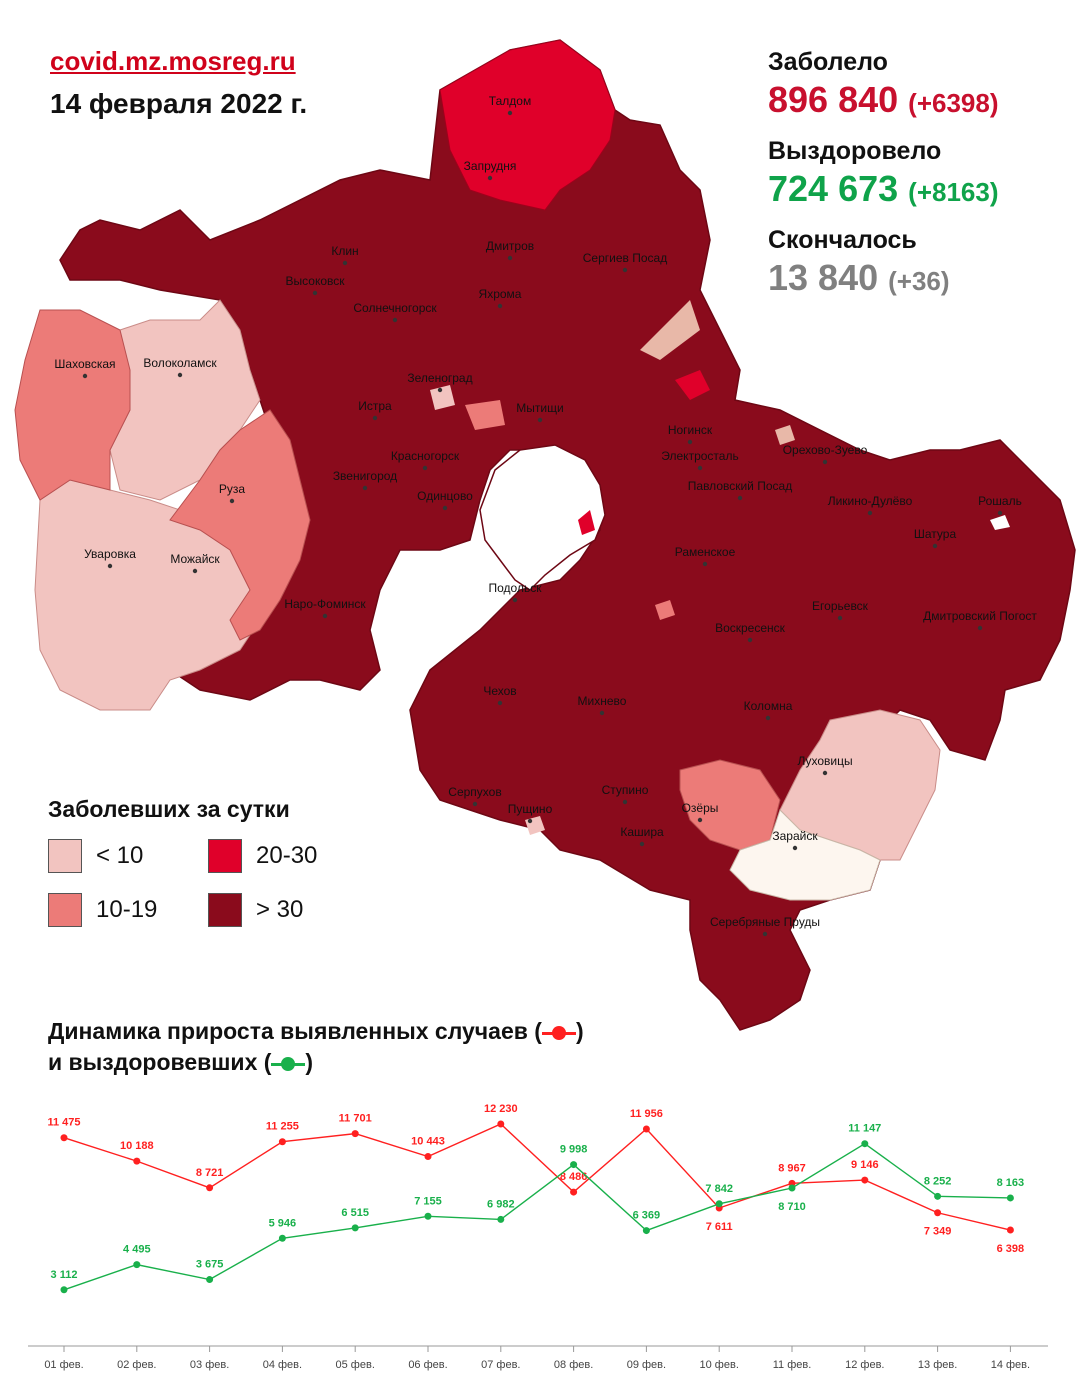  I want to click on infected-delta: (+6398), so click(953, 103).